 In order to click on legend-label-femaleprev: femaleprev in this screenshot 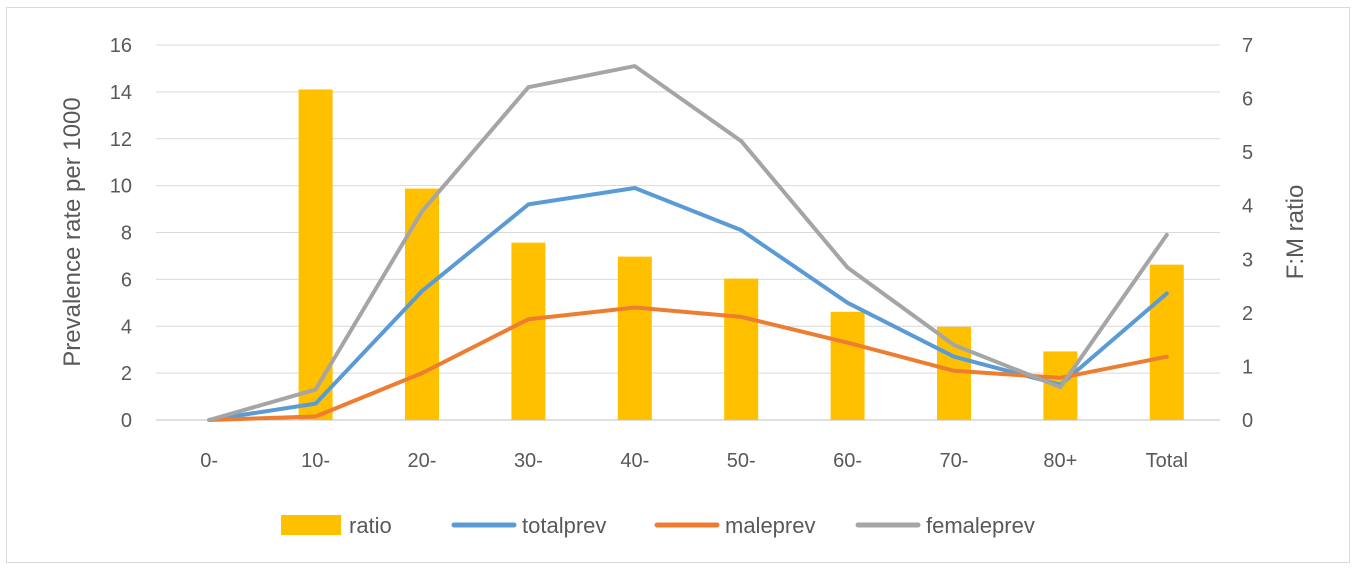, I will do `click(980, 525)`.